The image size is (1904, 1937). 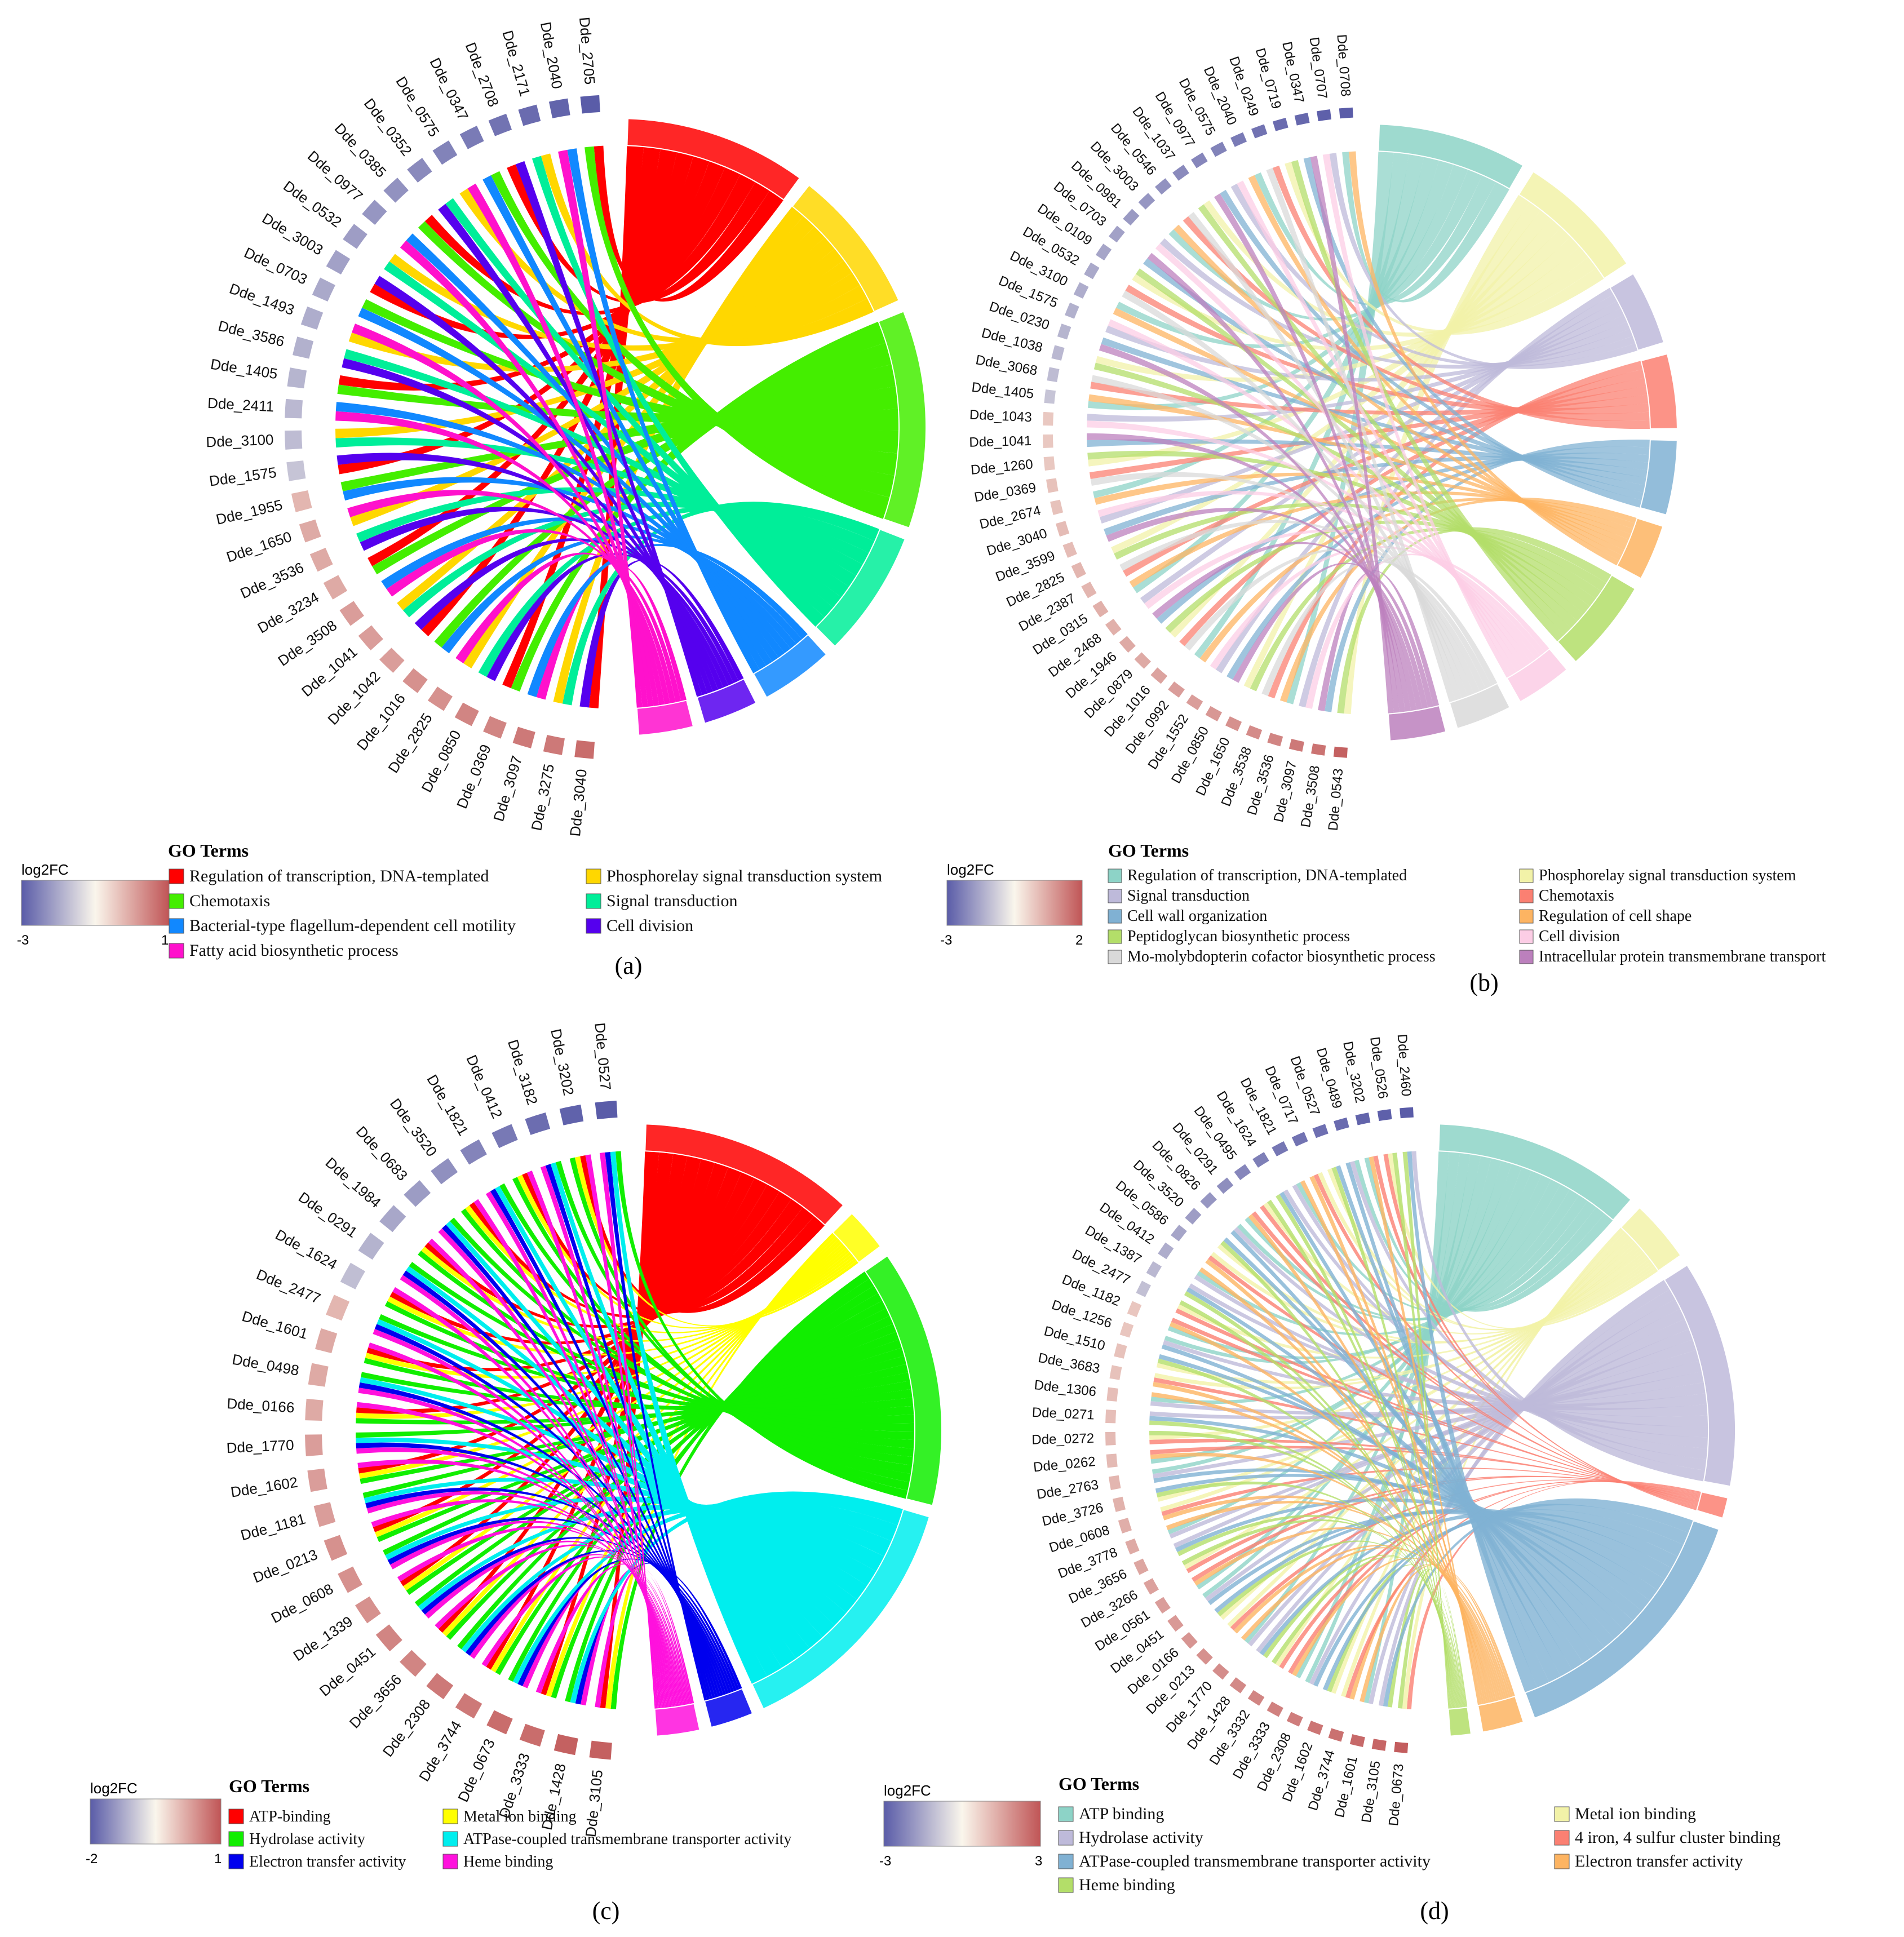 I want to click on panel-c-term-arcs, so click(x=793, y=1430).